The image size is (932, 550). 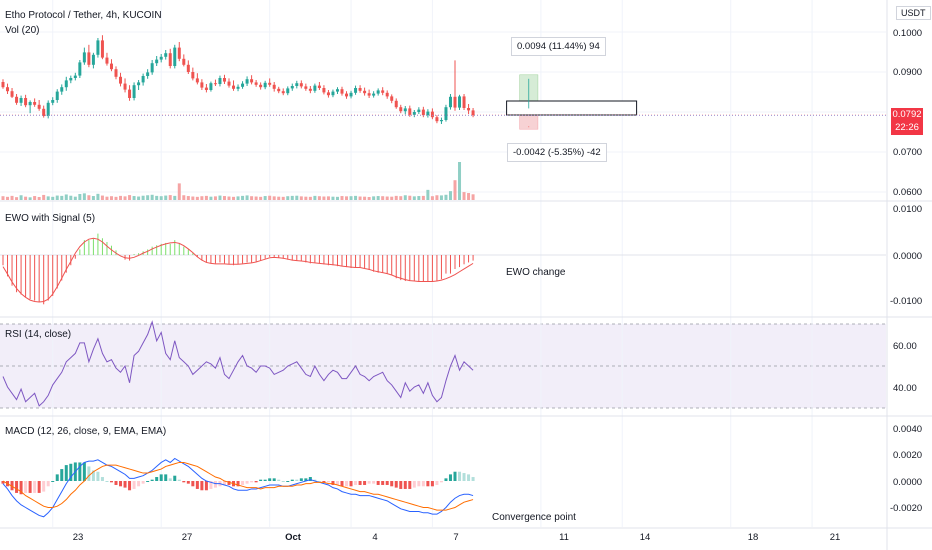 What do you see at coordinates (907, 127) in the screenshot?
I see `bar-countdown: 22:26` at bounding box center [907, 127].